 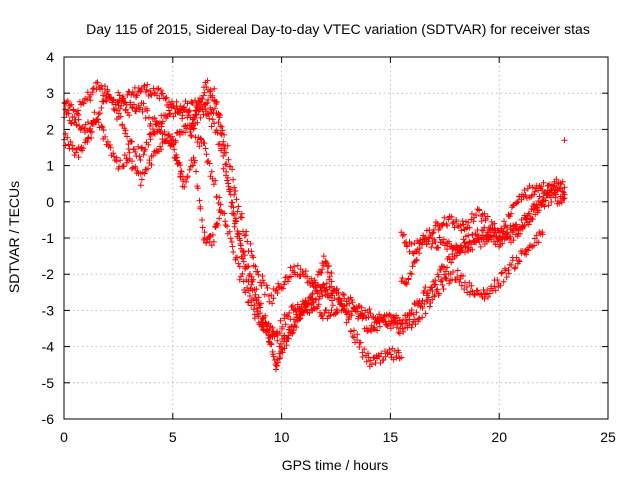 What do you see at coordinates (64, 437) in the screenshot?
I see `x-tick-label: 0` at bounding box center [64, 437].